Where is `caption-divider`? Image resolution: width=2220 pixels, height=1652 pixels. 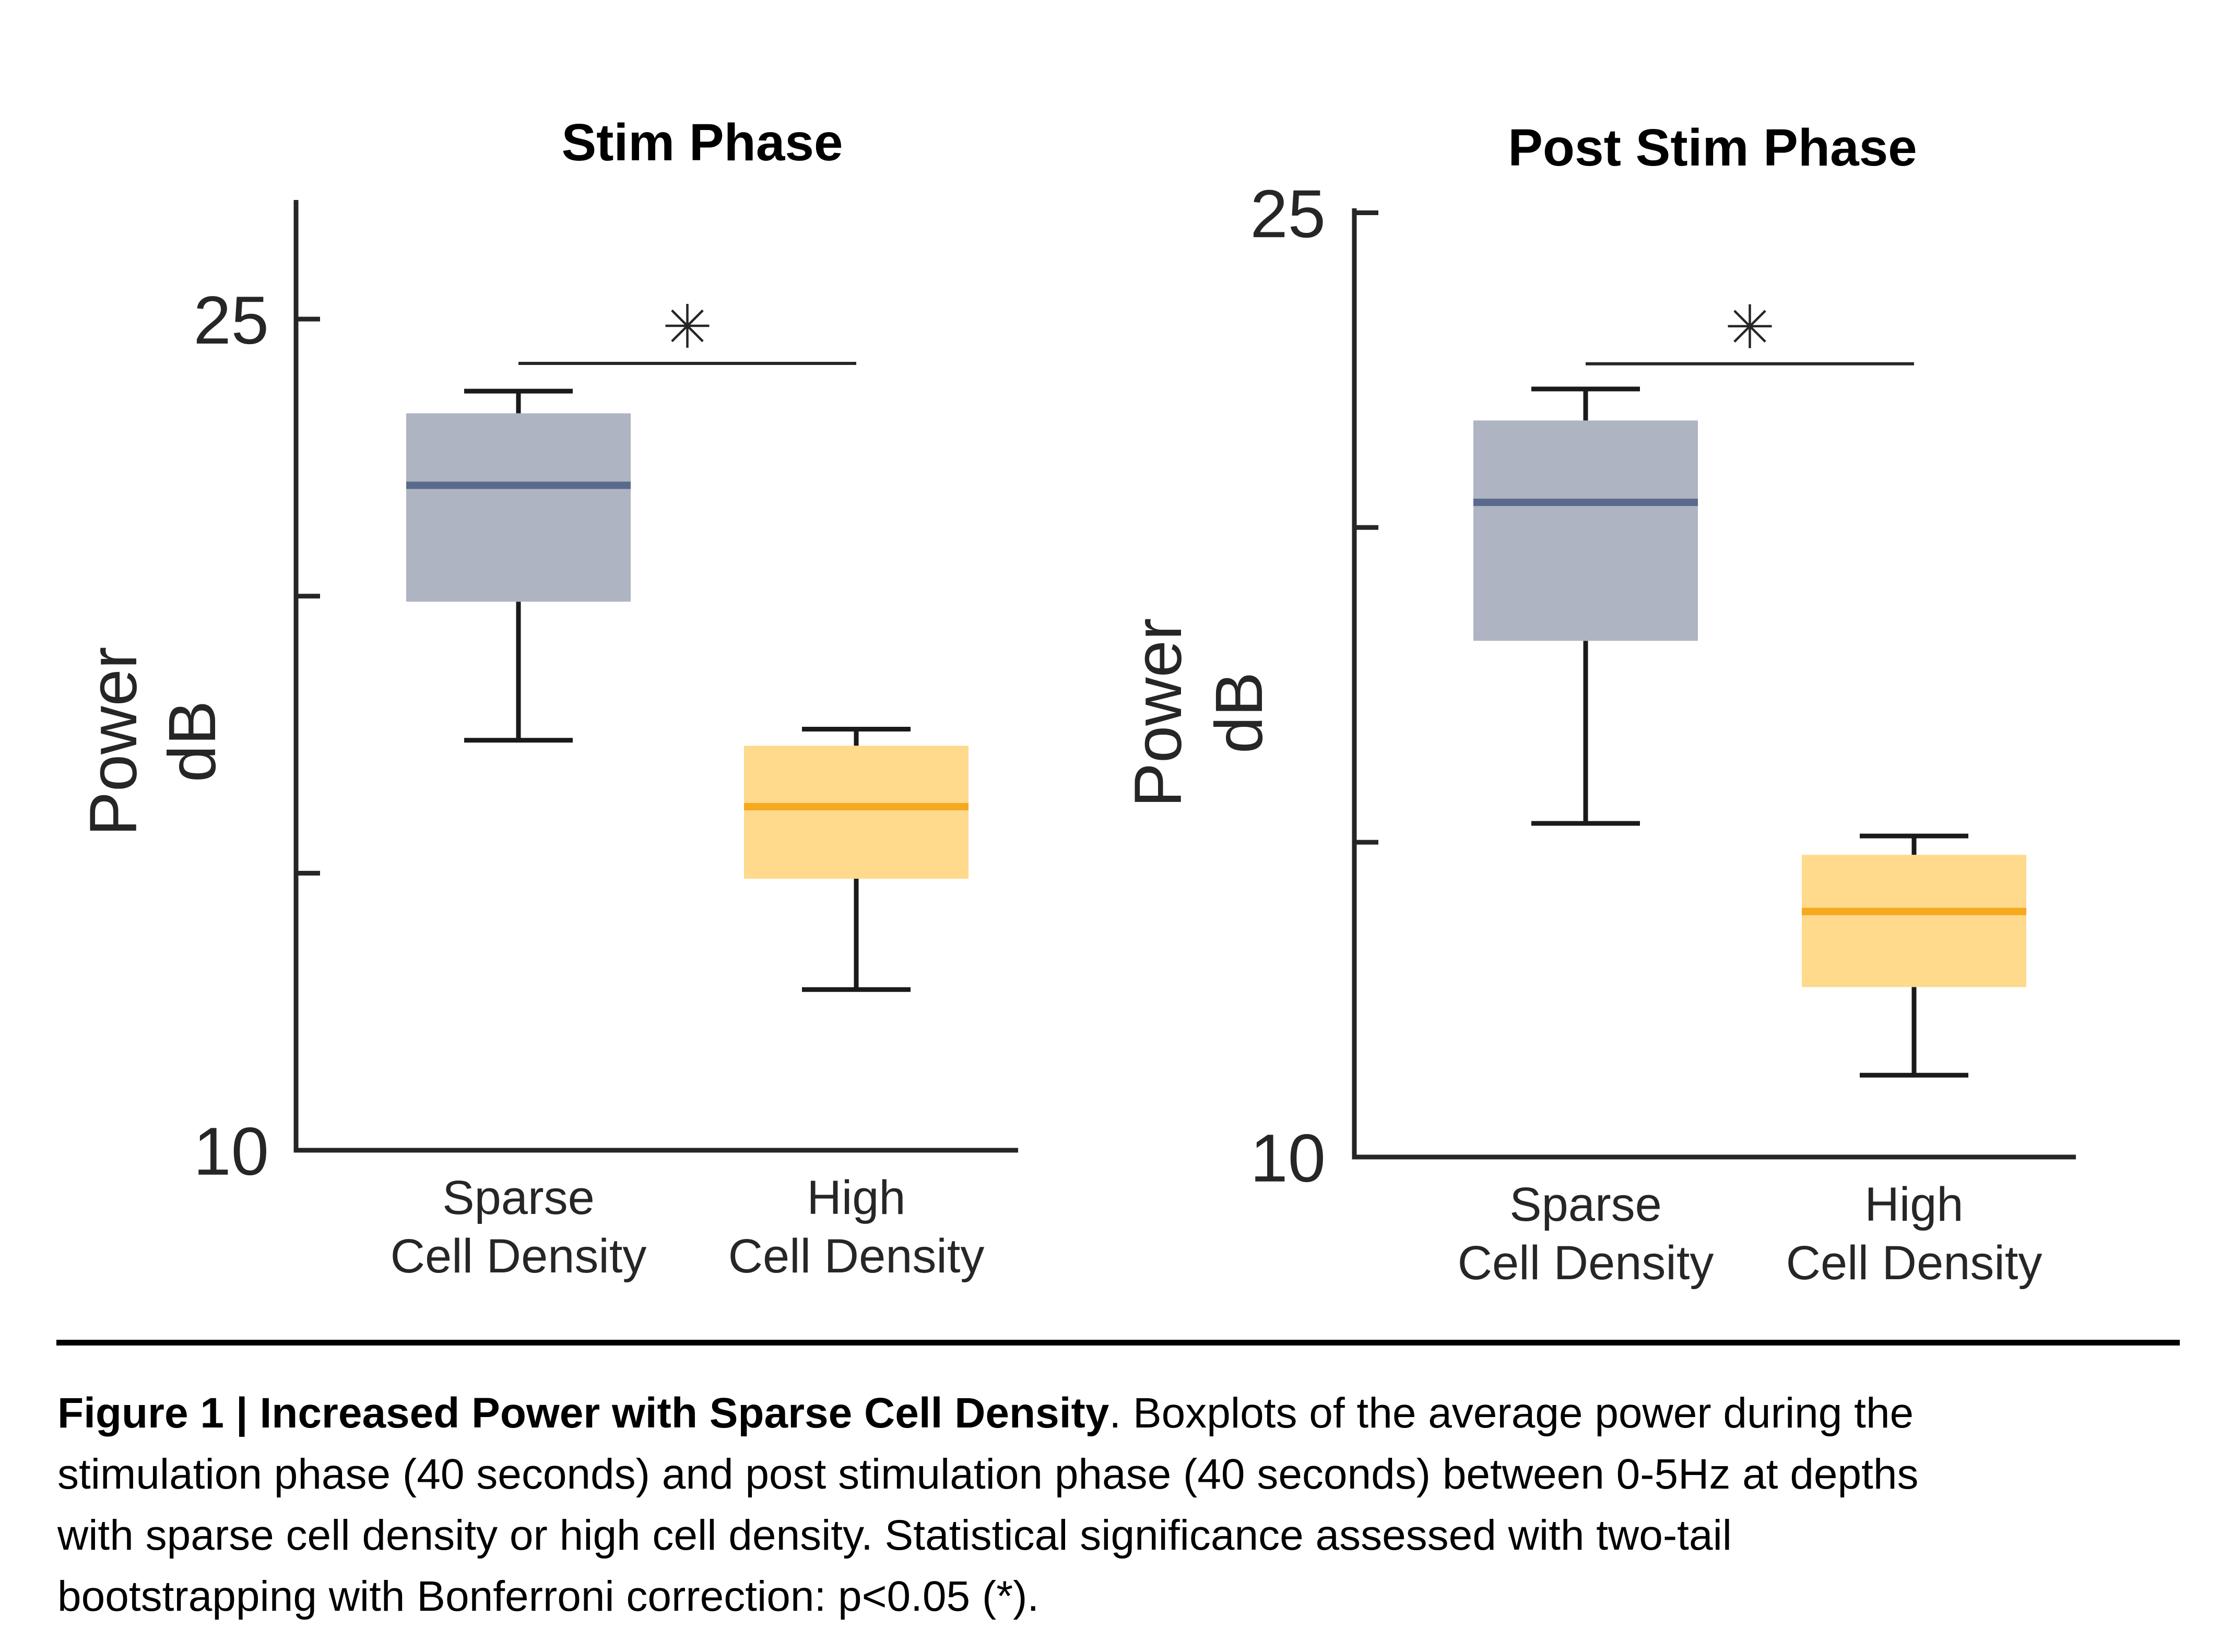
caption-divider is located at coordinates (1118, 1343).